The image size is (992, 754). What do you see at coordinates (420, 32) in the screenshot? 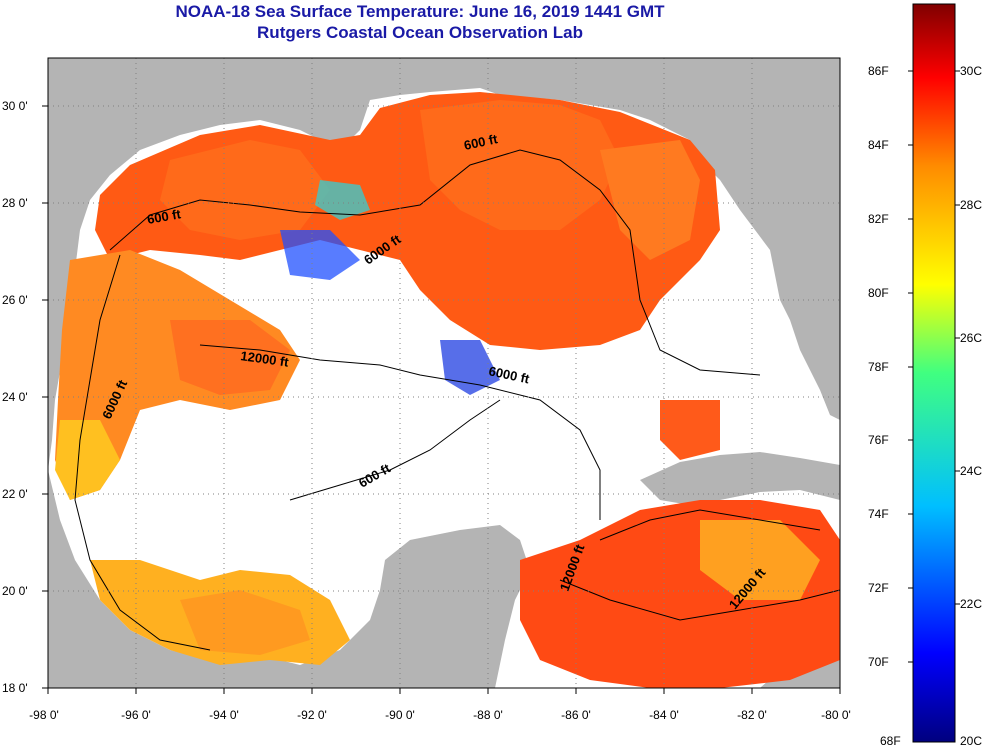
I see `map-subtitle: Rutgers Coastal Ocean Observation Lab` at bounding box center [420, 32].